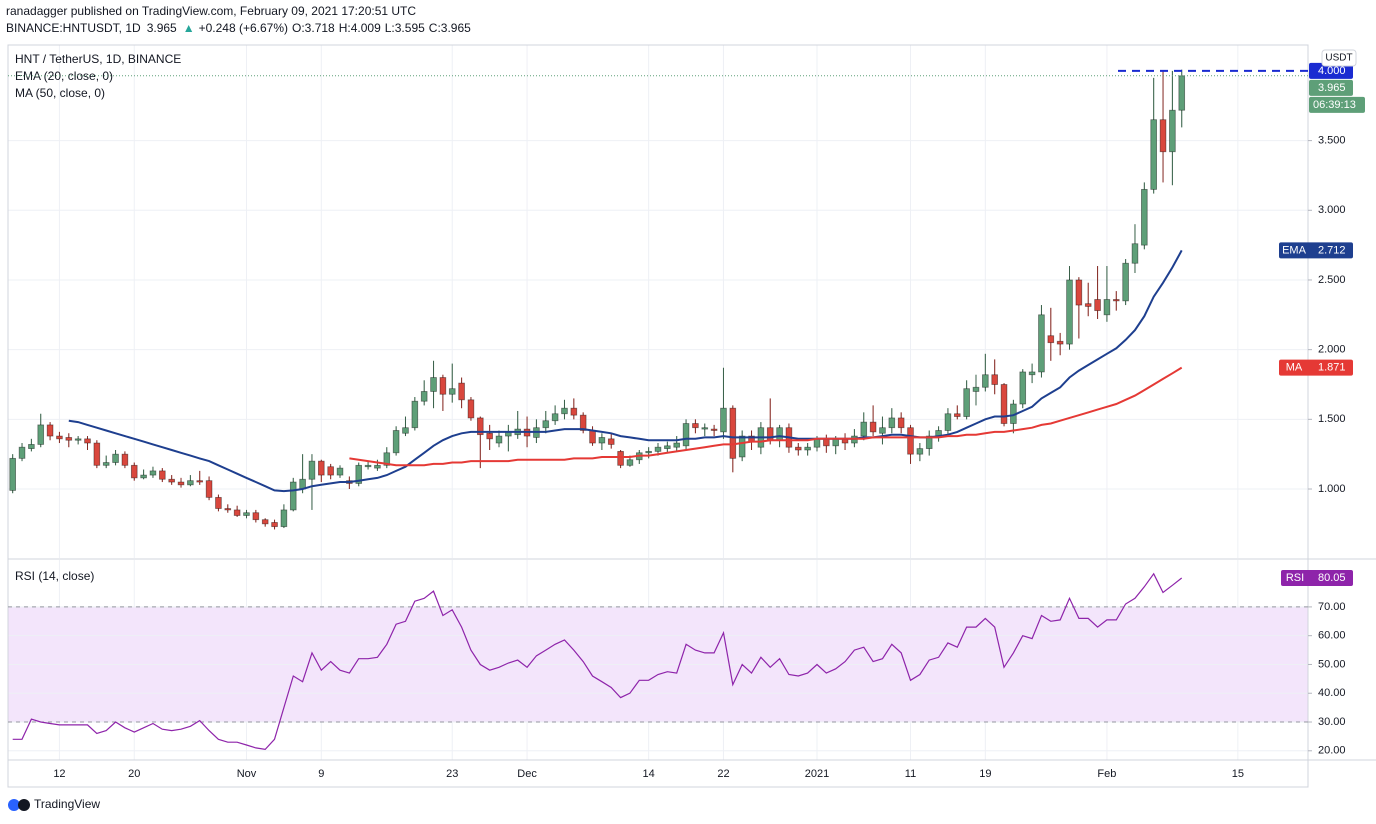 The image size is (1376, 824). What do you see at coordinates (1332, 722) in the screenshot?
I see `y-tick-label: 30.00` at bounding box center [1332, 722].